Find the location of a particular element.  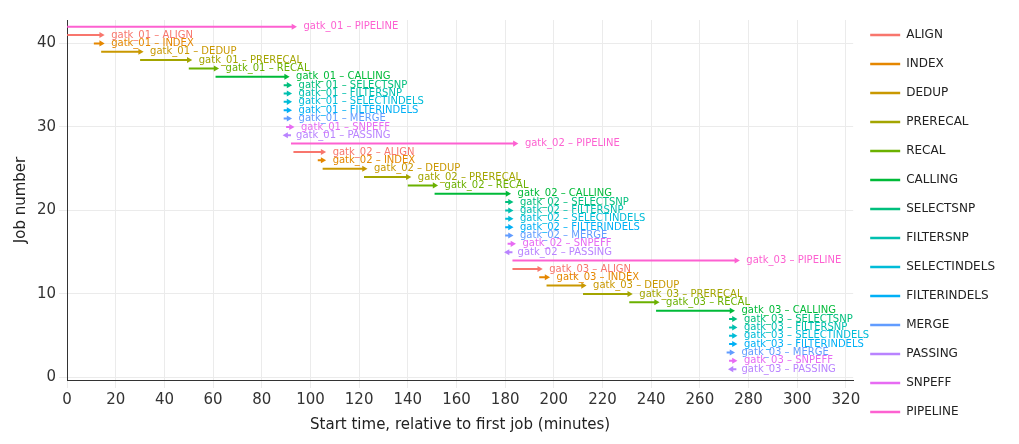

legend-label: PASSING is located at coordinates (932, 353).